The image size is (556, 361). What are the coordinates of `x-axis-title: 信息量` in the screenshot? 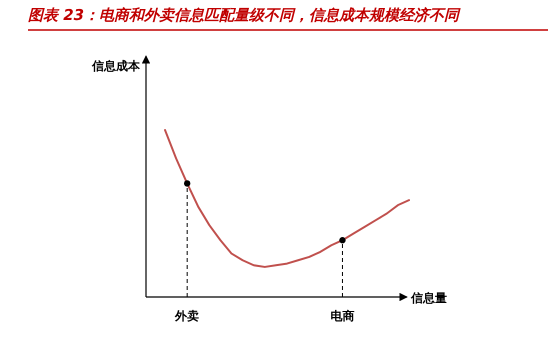 It's located at (428, 298).